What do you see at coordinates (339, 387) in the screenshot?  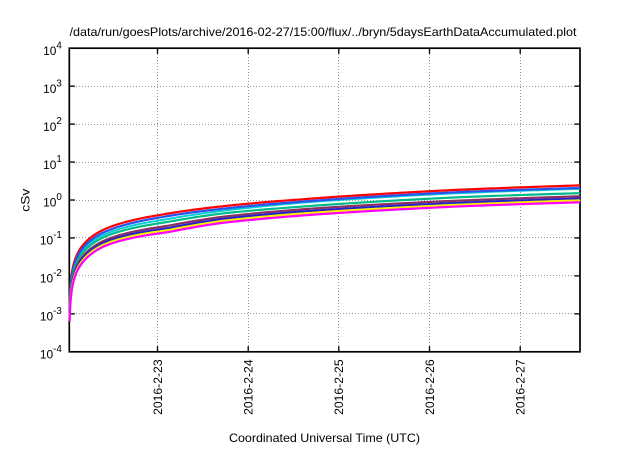 I see `svg-text: 2016-2-25` at bounding box center [339, 387].